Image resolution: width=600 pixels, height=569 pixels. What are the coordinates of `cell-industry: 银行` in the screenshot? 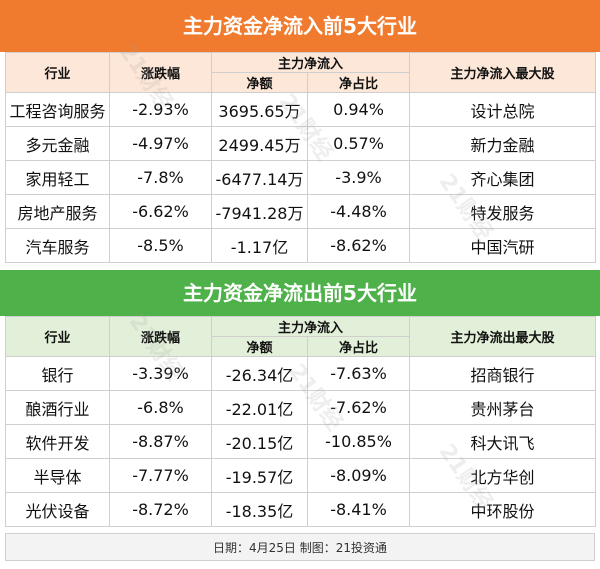 It's located at (57, 373).